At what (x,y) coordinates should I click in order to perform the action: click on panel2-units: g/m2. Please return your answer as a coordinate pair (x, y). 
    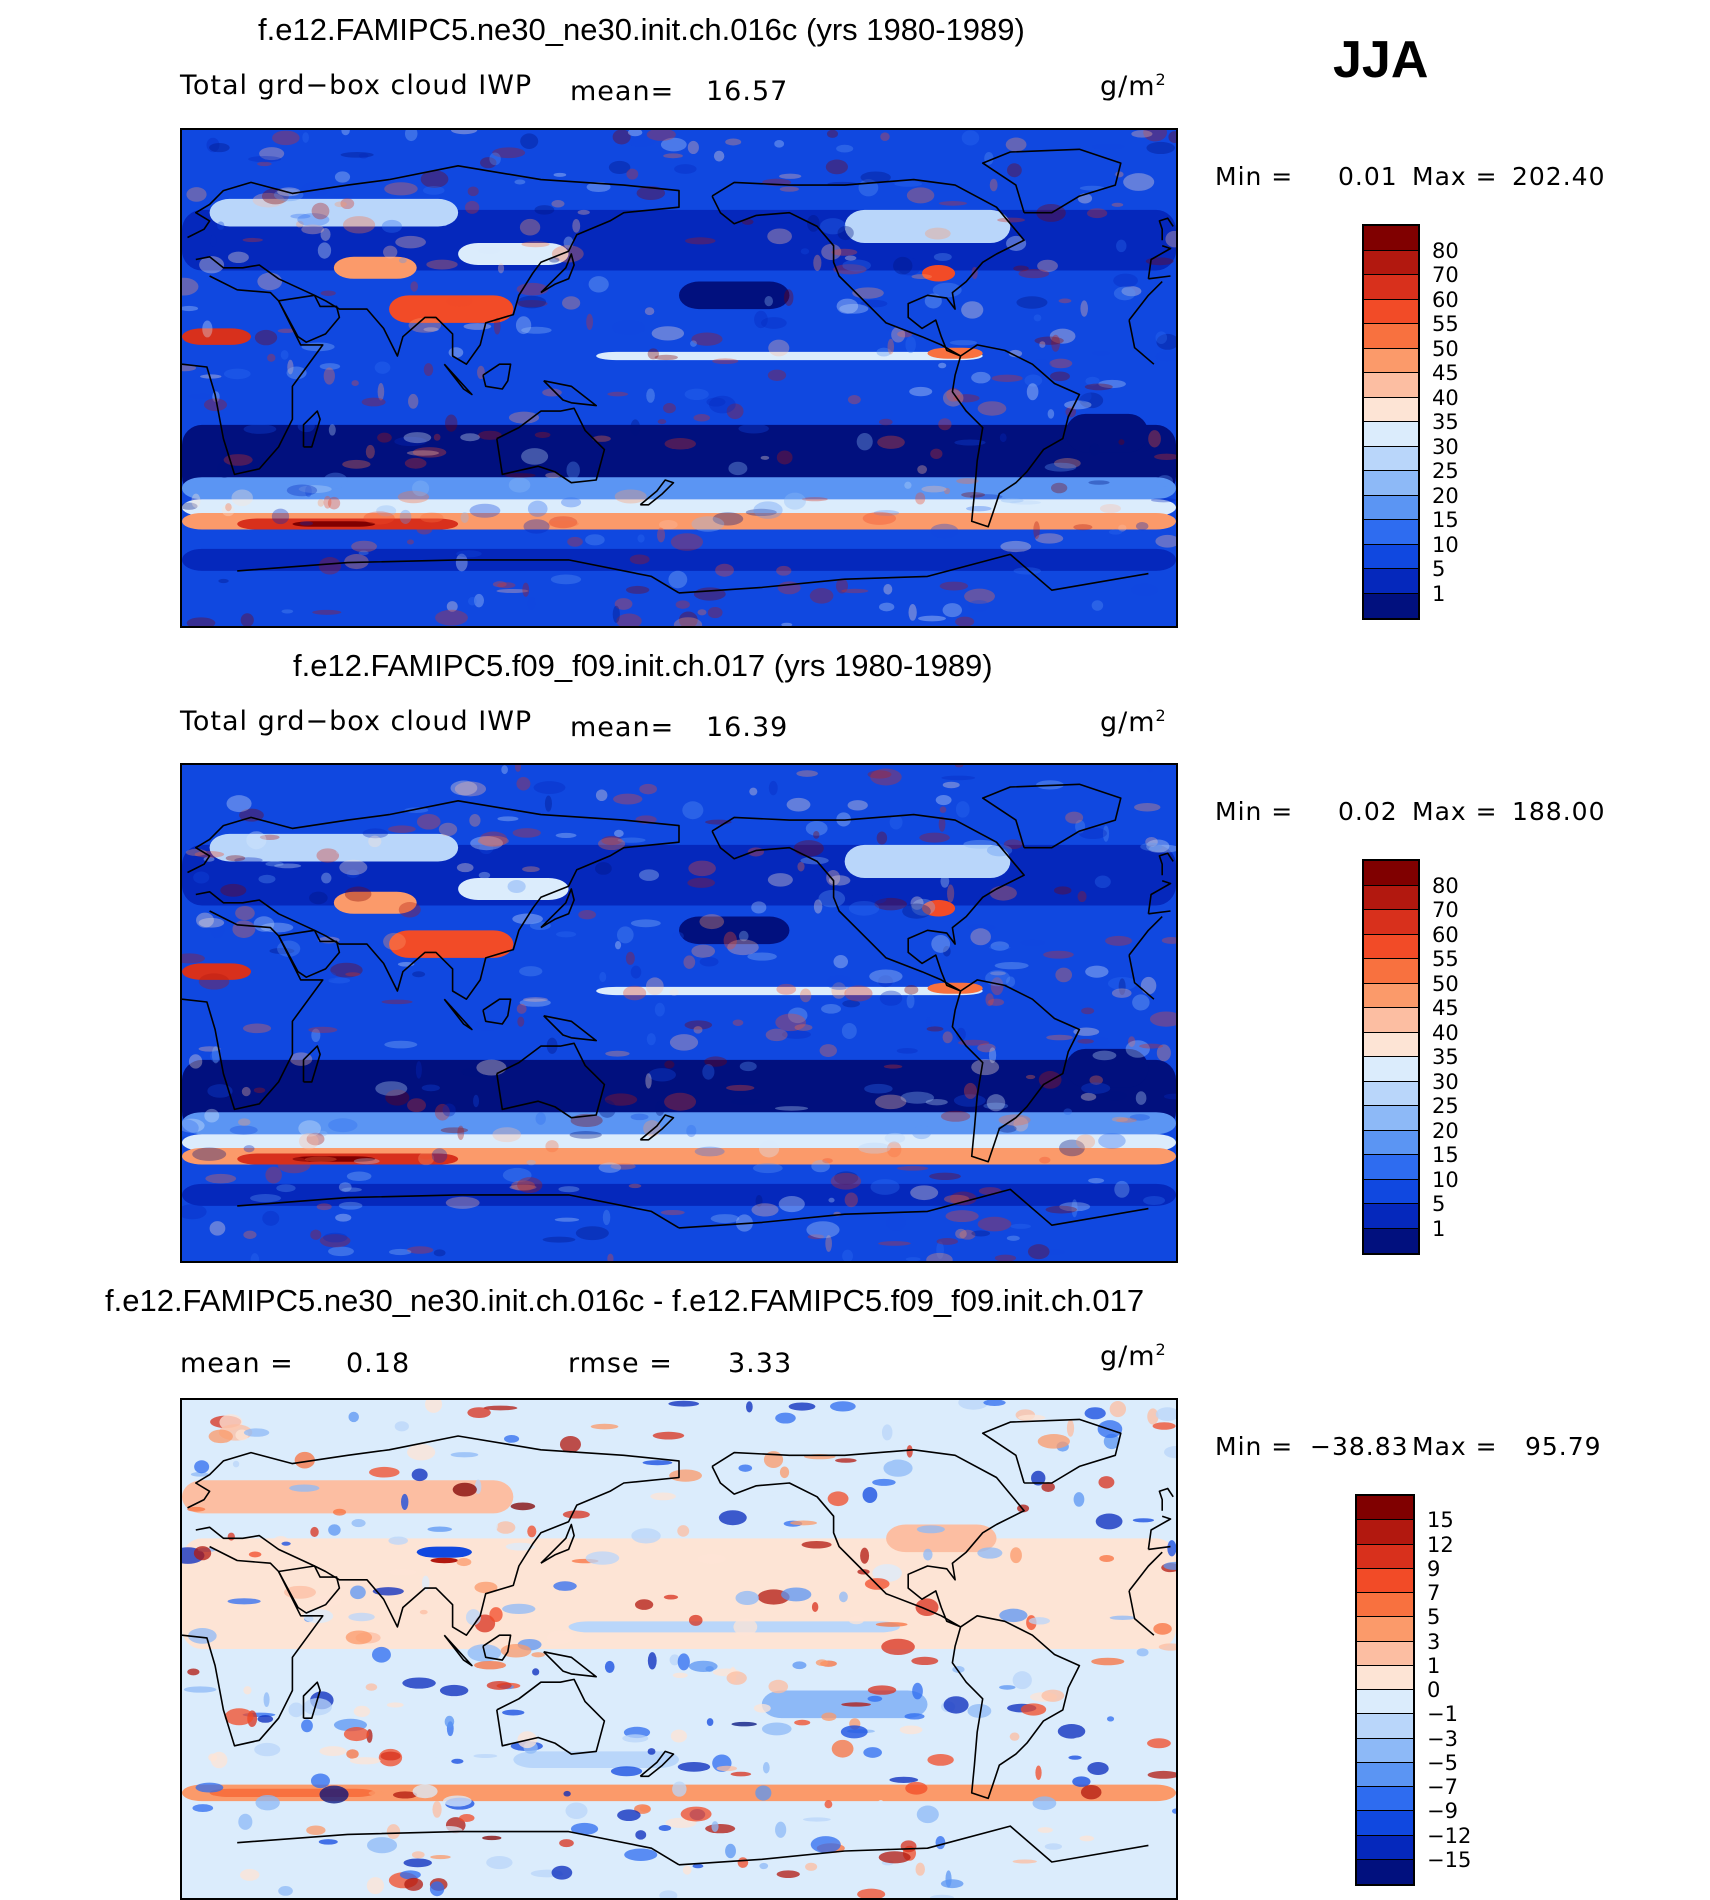
    Looking at the image, I should click on (1133, 722).